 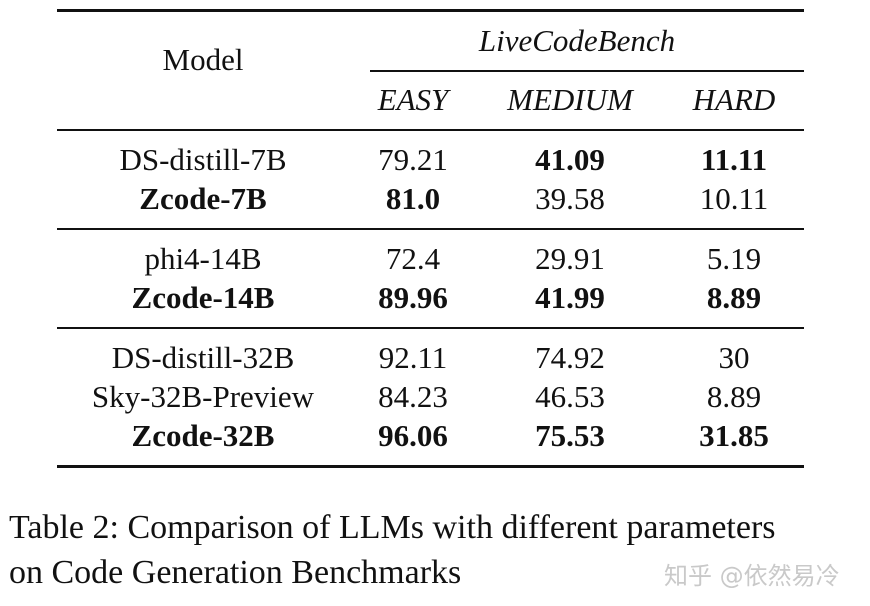 I want to click on table-row-2-easy-cell: 81.0, so click(x=413, y=198).